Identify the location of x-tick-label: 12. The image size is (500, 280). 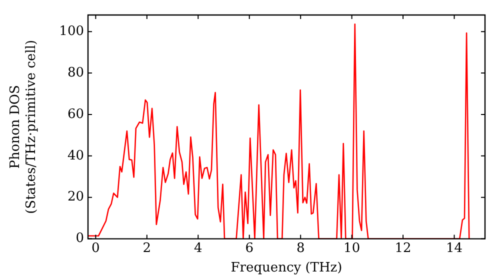
(403, 248).